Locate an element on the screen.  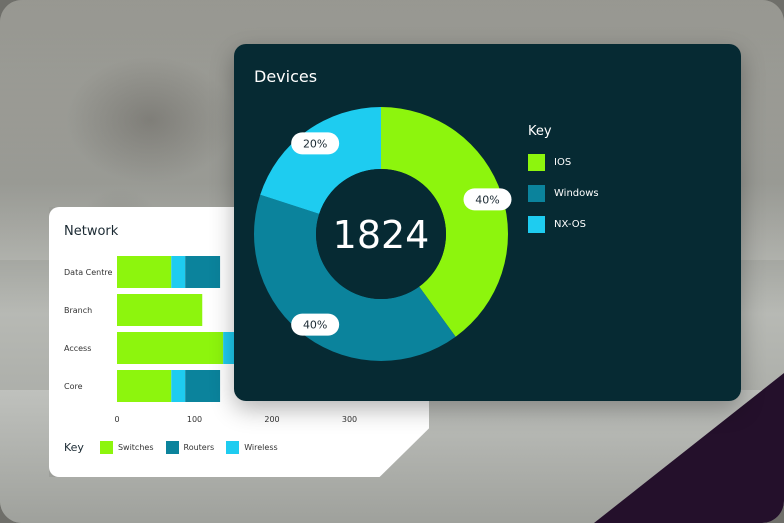
donut-hole is located at coordinates (381, 234).